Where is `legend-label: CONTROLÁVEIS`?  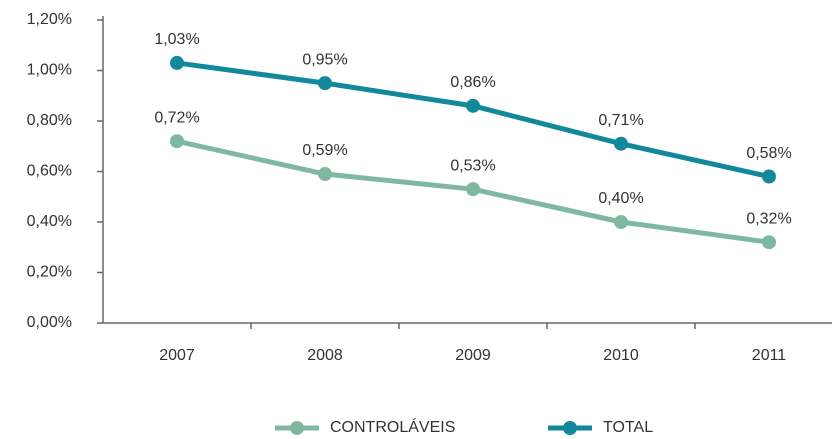
legend-label: CONTROLÁVEIS is located at coordinates (392, 426).